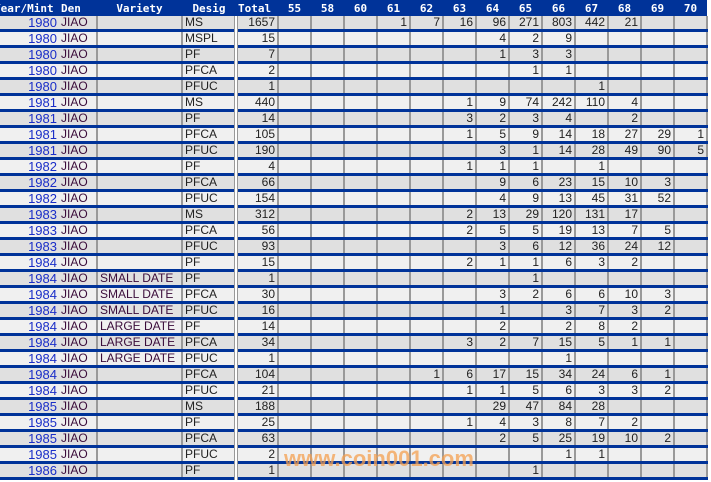 The image size is (711, 482). Describe the element at coordinates (257, 8) in the screenshot. I see `header-total: Total` at that location.